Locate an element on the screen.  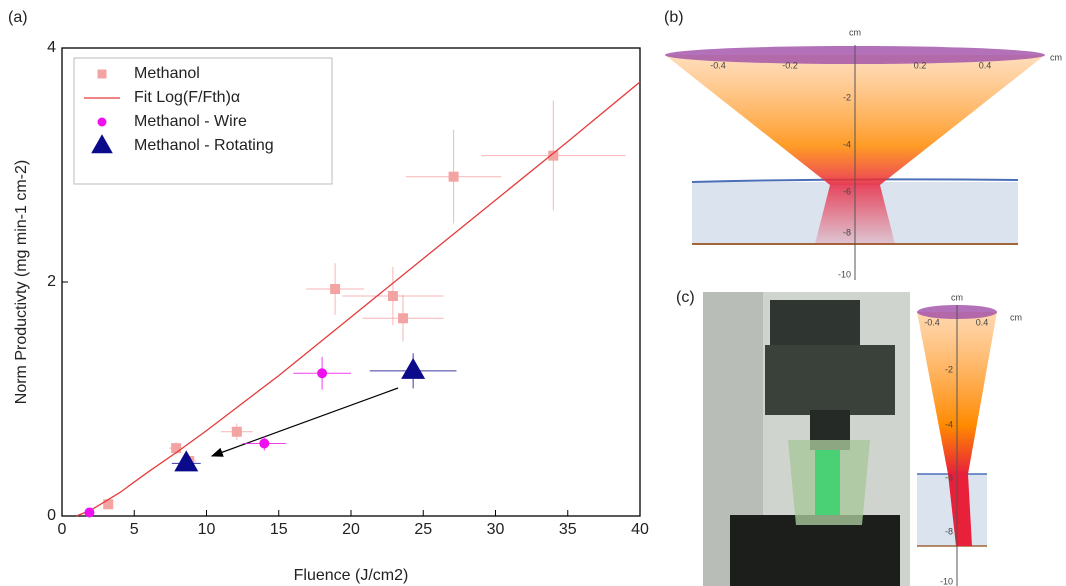
panel-label: (b) is located at coordinates (674, 17).